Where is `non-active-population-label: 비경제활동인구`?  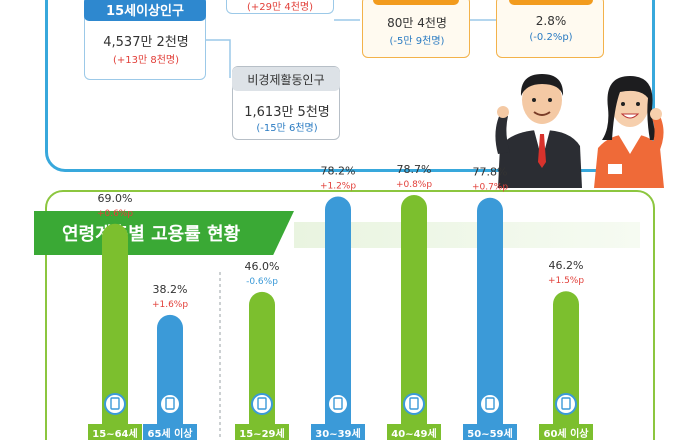 non-active-population-label: 비경제활동인구 is located at coordinates (286, 79).